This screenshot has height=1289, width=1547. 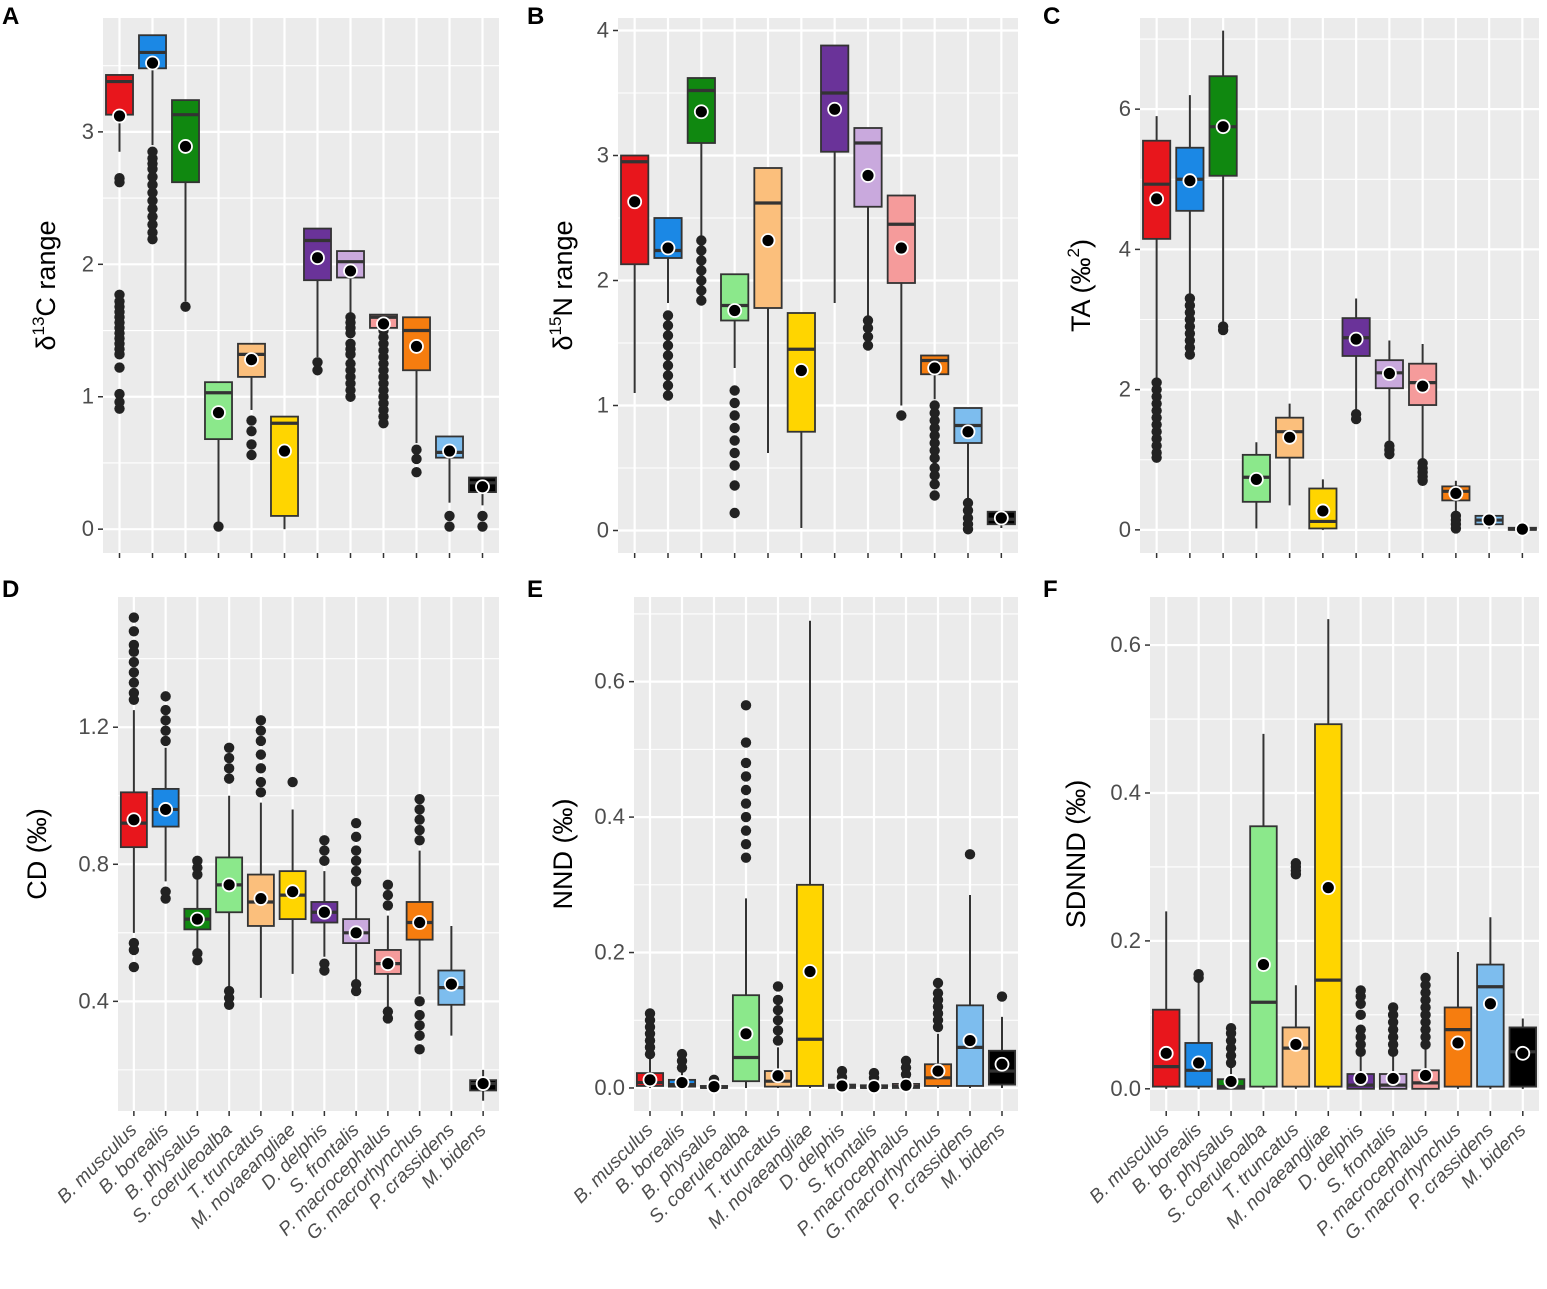 What do you see at coordinates (218, 456) in the screenshot?
I see `box-scoeruleoalba` at bounding box center [218, 456].